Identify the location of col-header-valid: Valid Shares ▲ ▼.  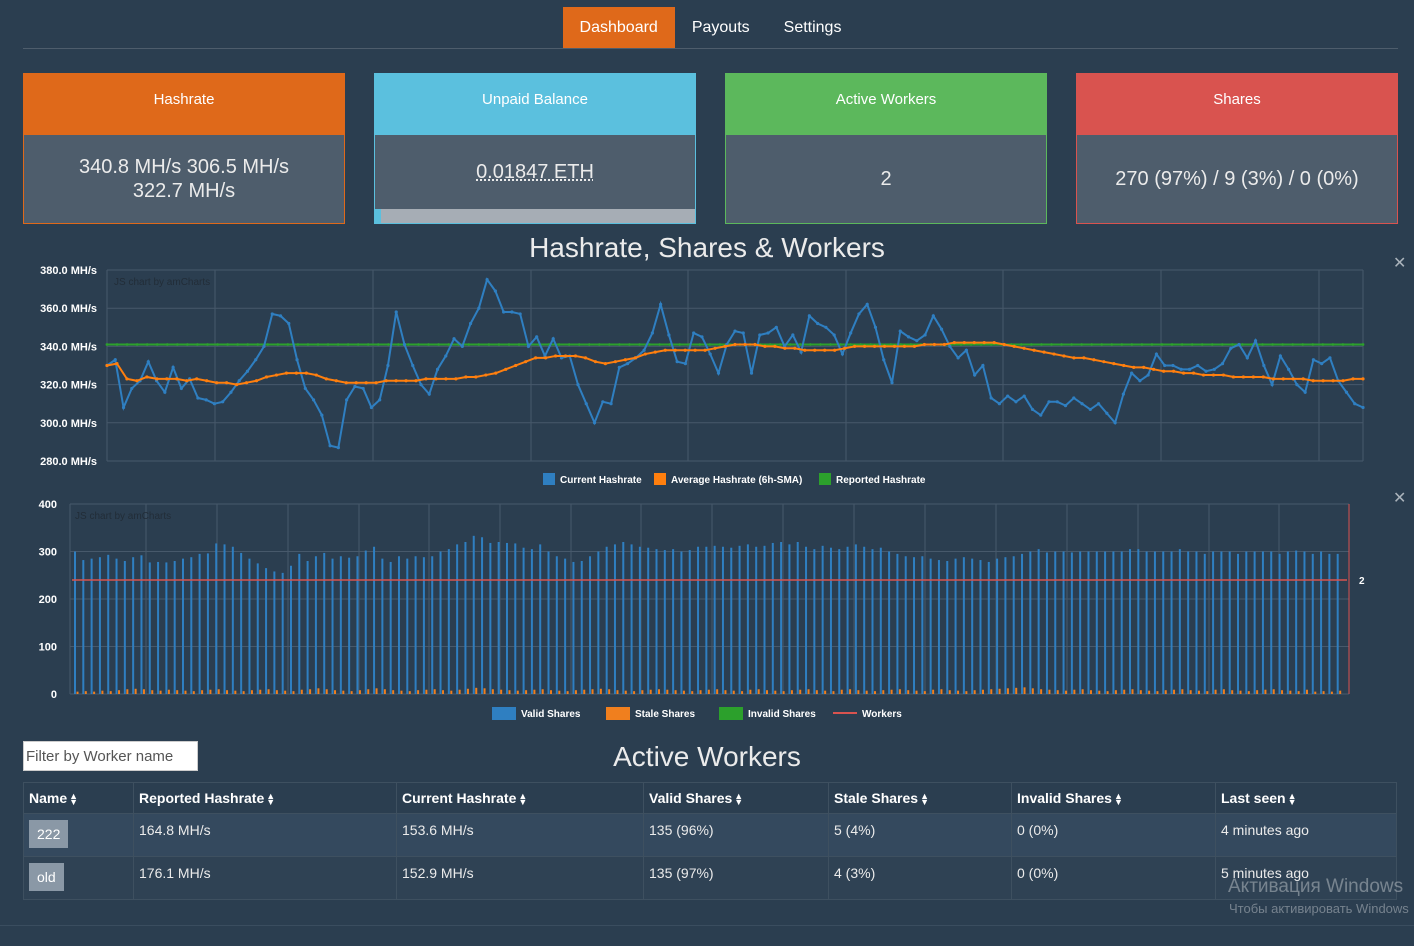
(736, 798).